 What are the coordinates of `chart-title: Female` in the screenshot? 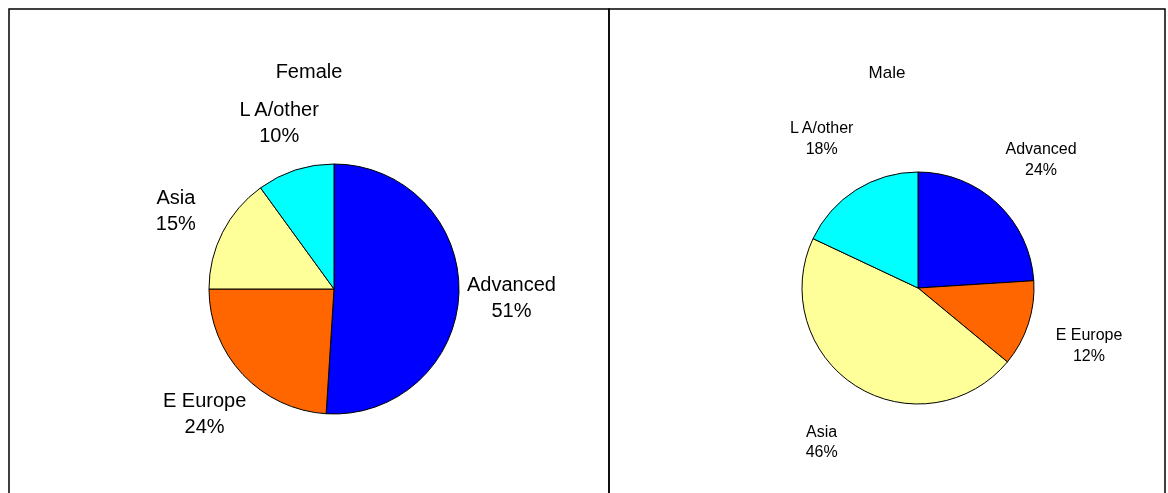 It's located at (309, 71).